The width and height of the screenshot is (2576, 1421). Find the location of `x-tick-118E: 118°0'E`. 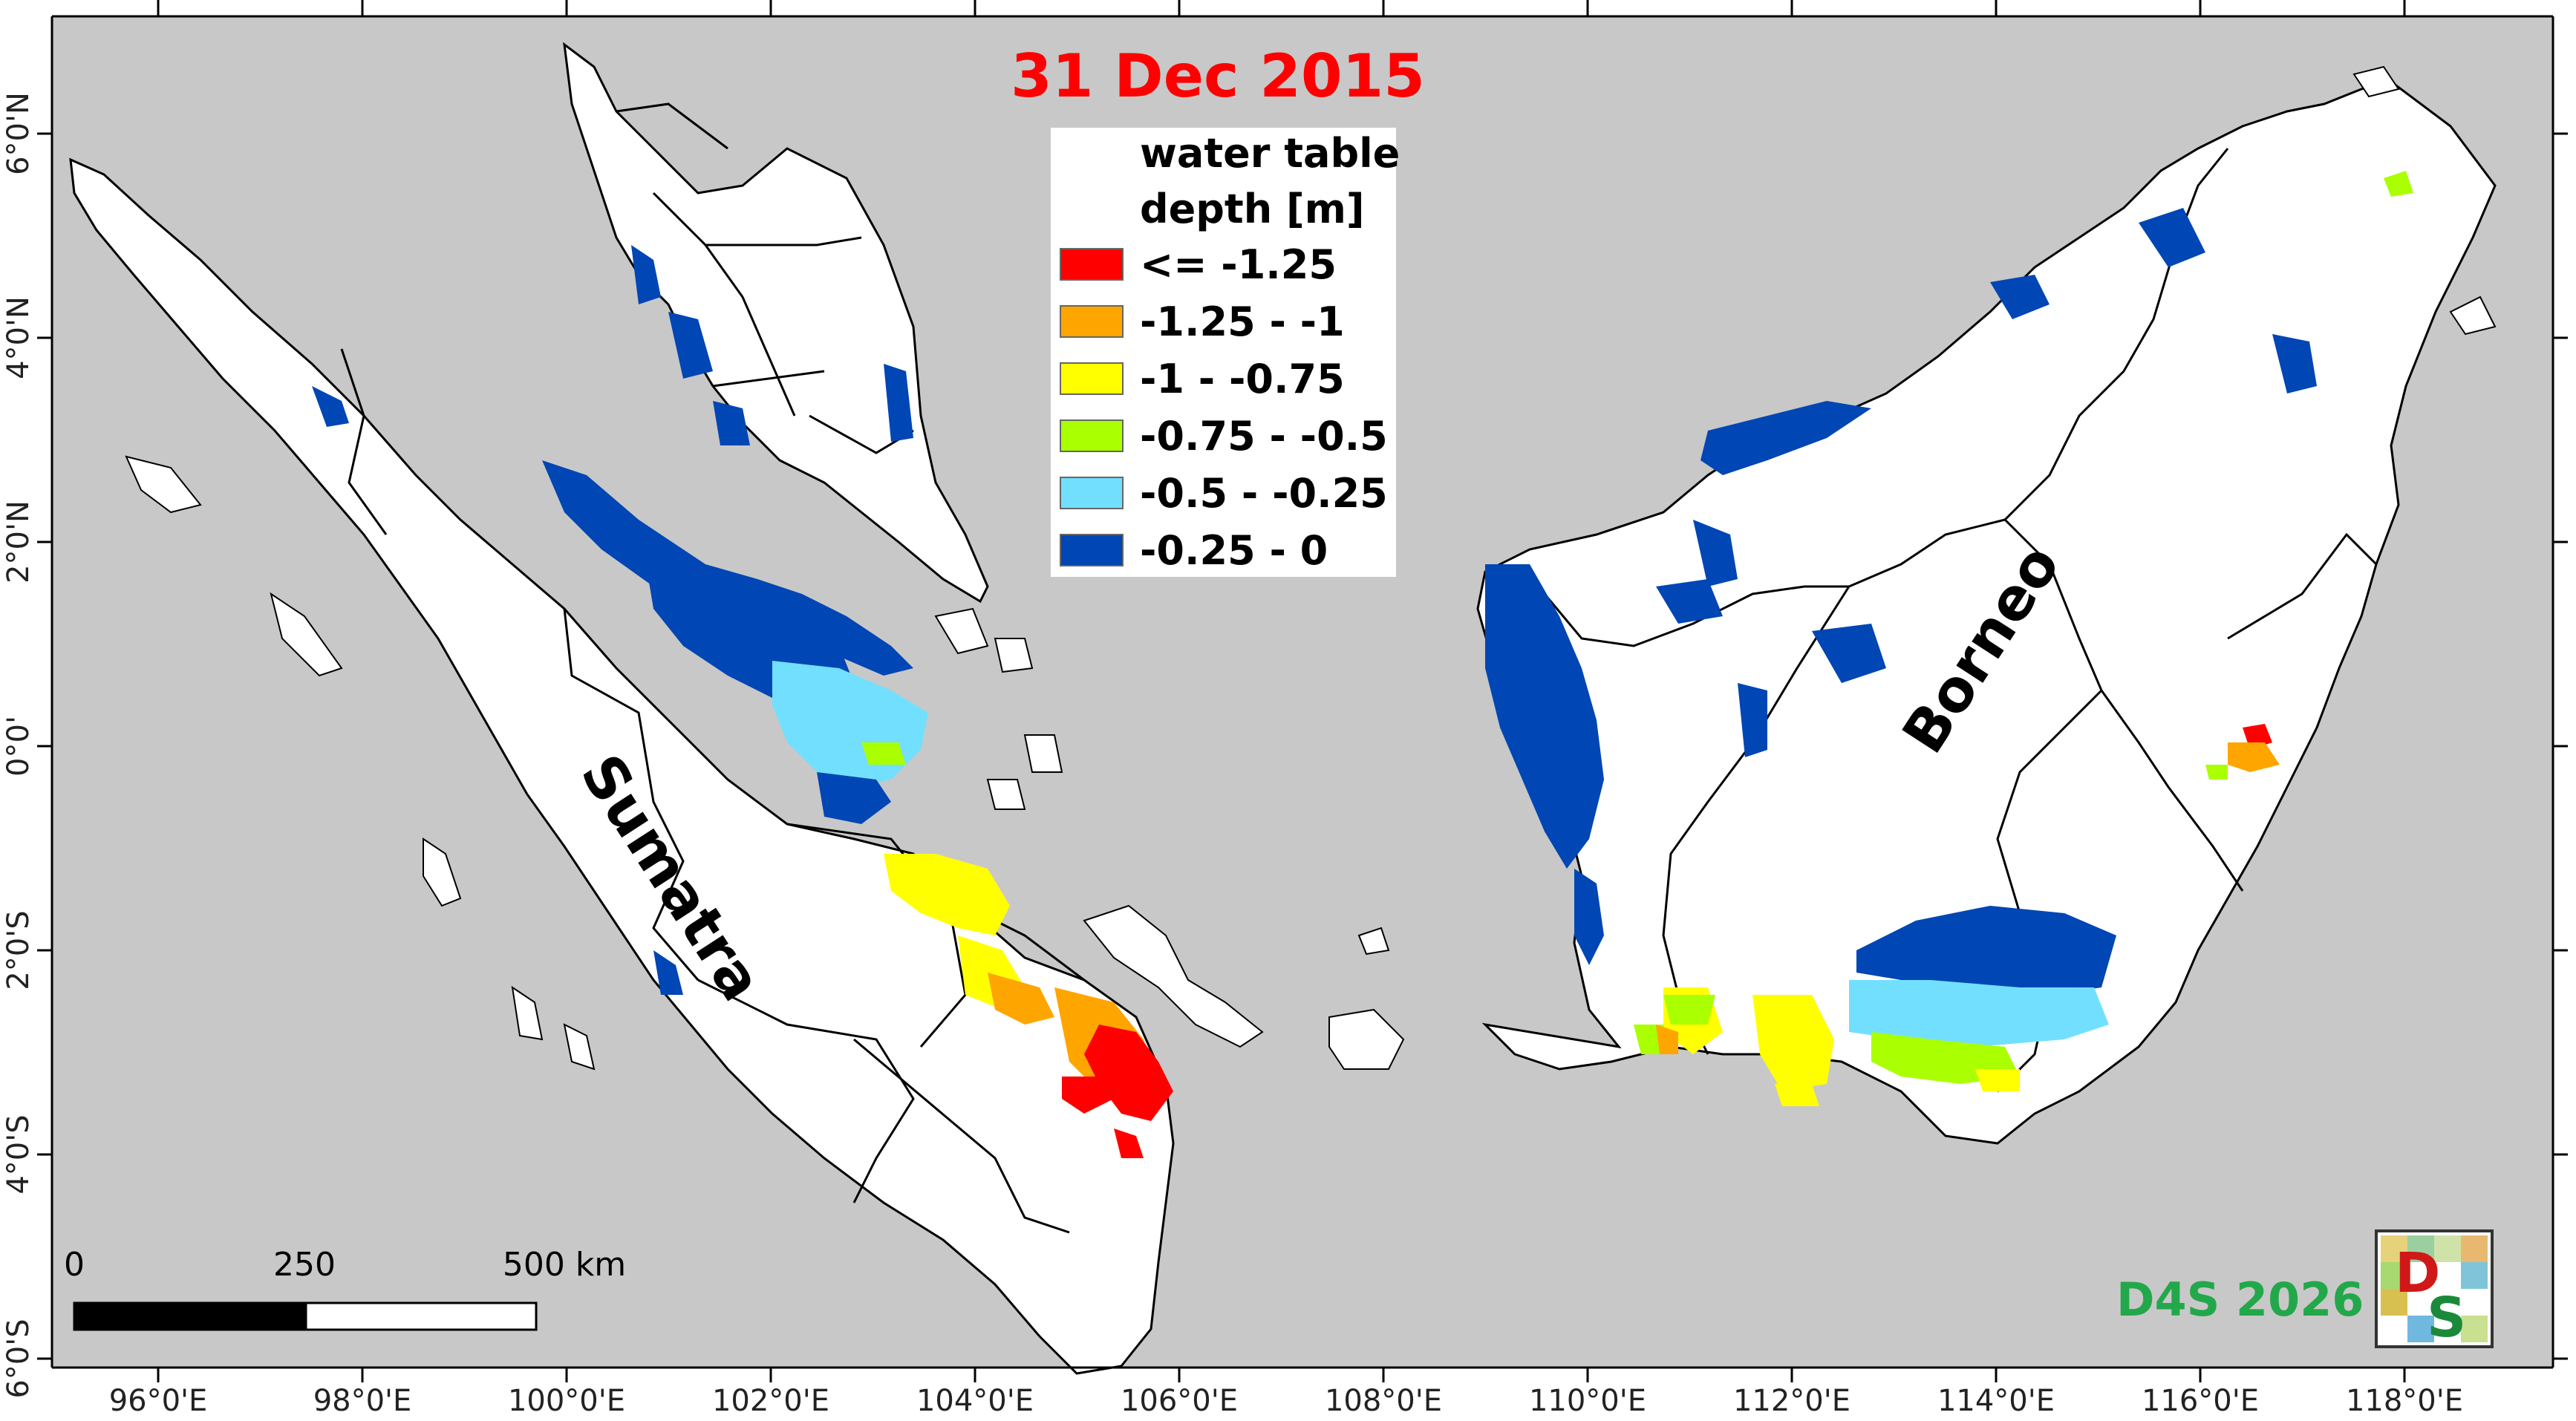

x-tick-118E: 118°0'E is located at coordinates (2404, 1401).